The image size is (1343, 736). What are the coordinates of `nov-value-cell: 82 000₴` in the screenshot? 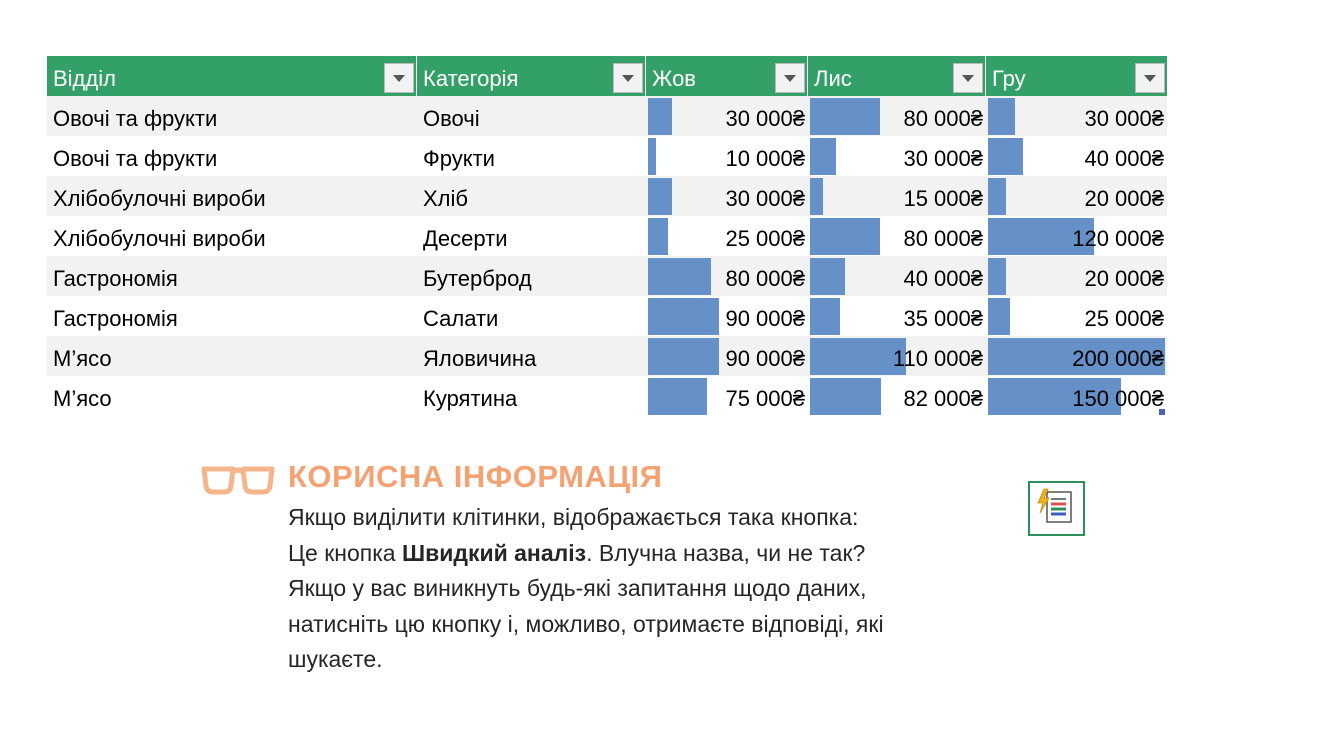 It's located at (897, 396).